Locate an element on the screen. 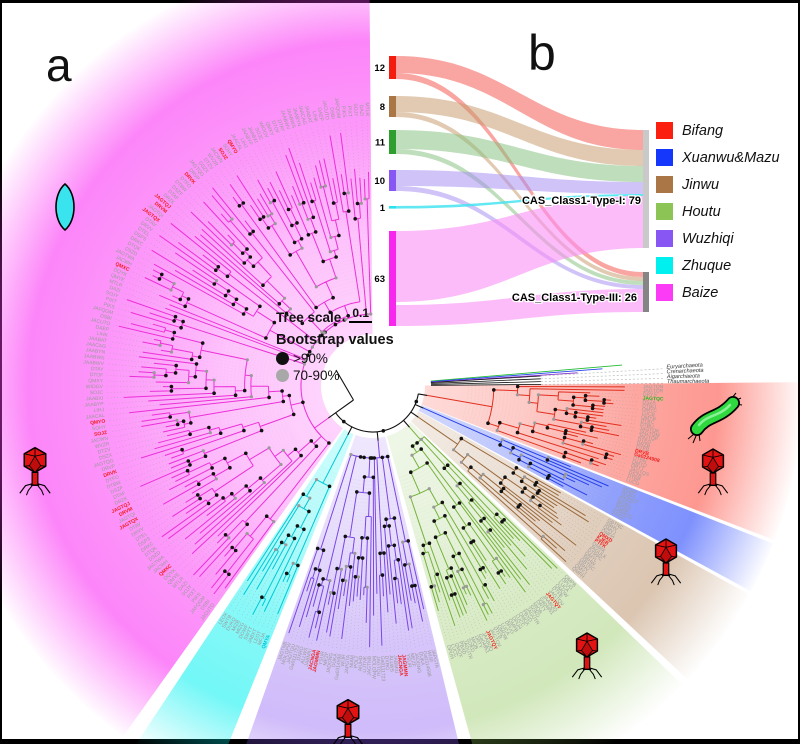  tip-label: JADGNG is located at coordinates (330, 663).